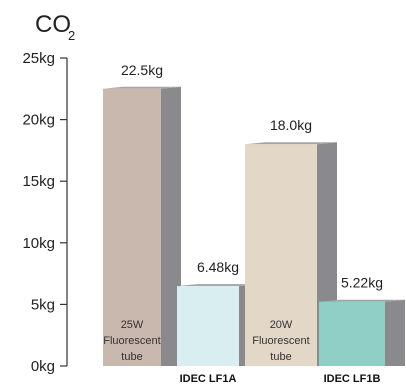 The image size is (406, 391). Describe the element at coordinates (132, 325) in the screenshot. I see `bar-inner-label: 25W` at that location.